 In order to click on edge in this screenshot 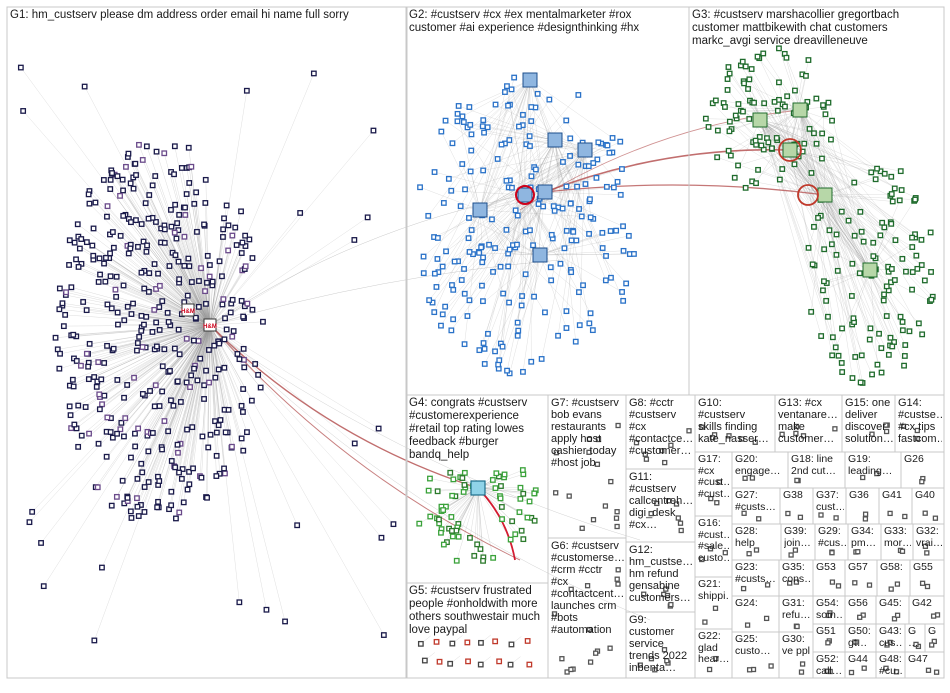, I will do `click(841, 241)`.